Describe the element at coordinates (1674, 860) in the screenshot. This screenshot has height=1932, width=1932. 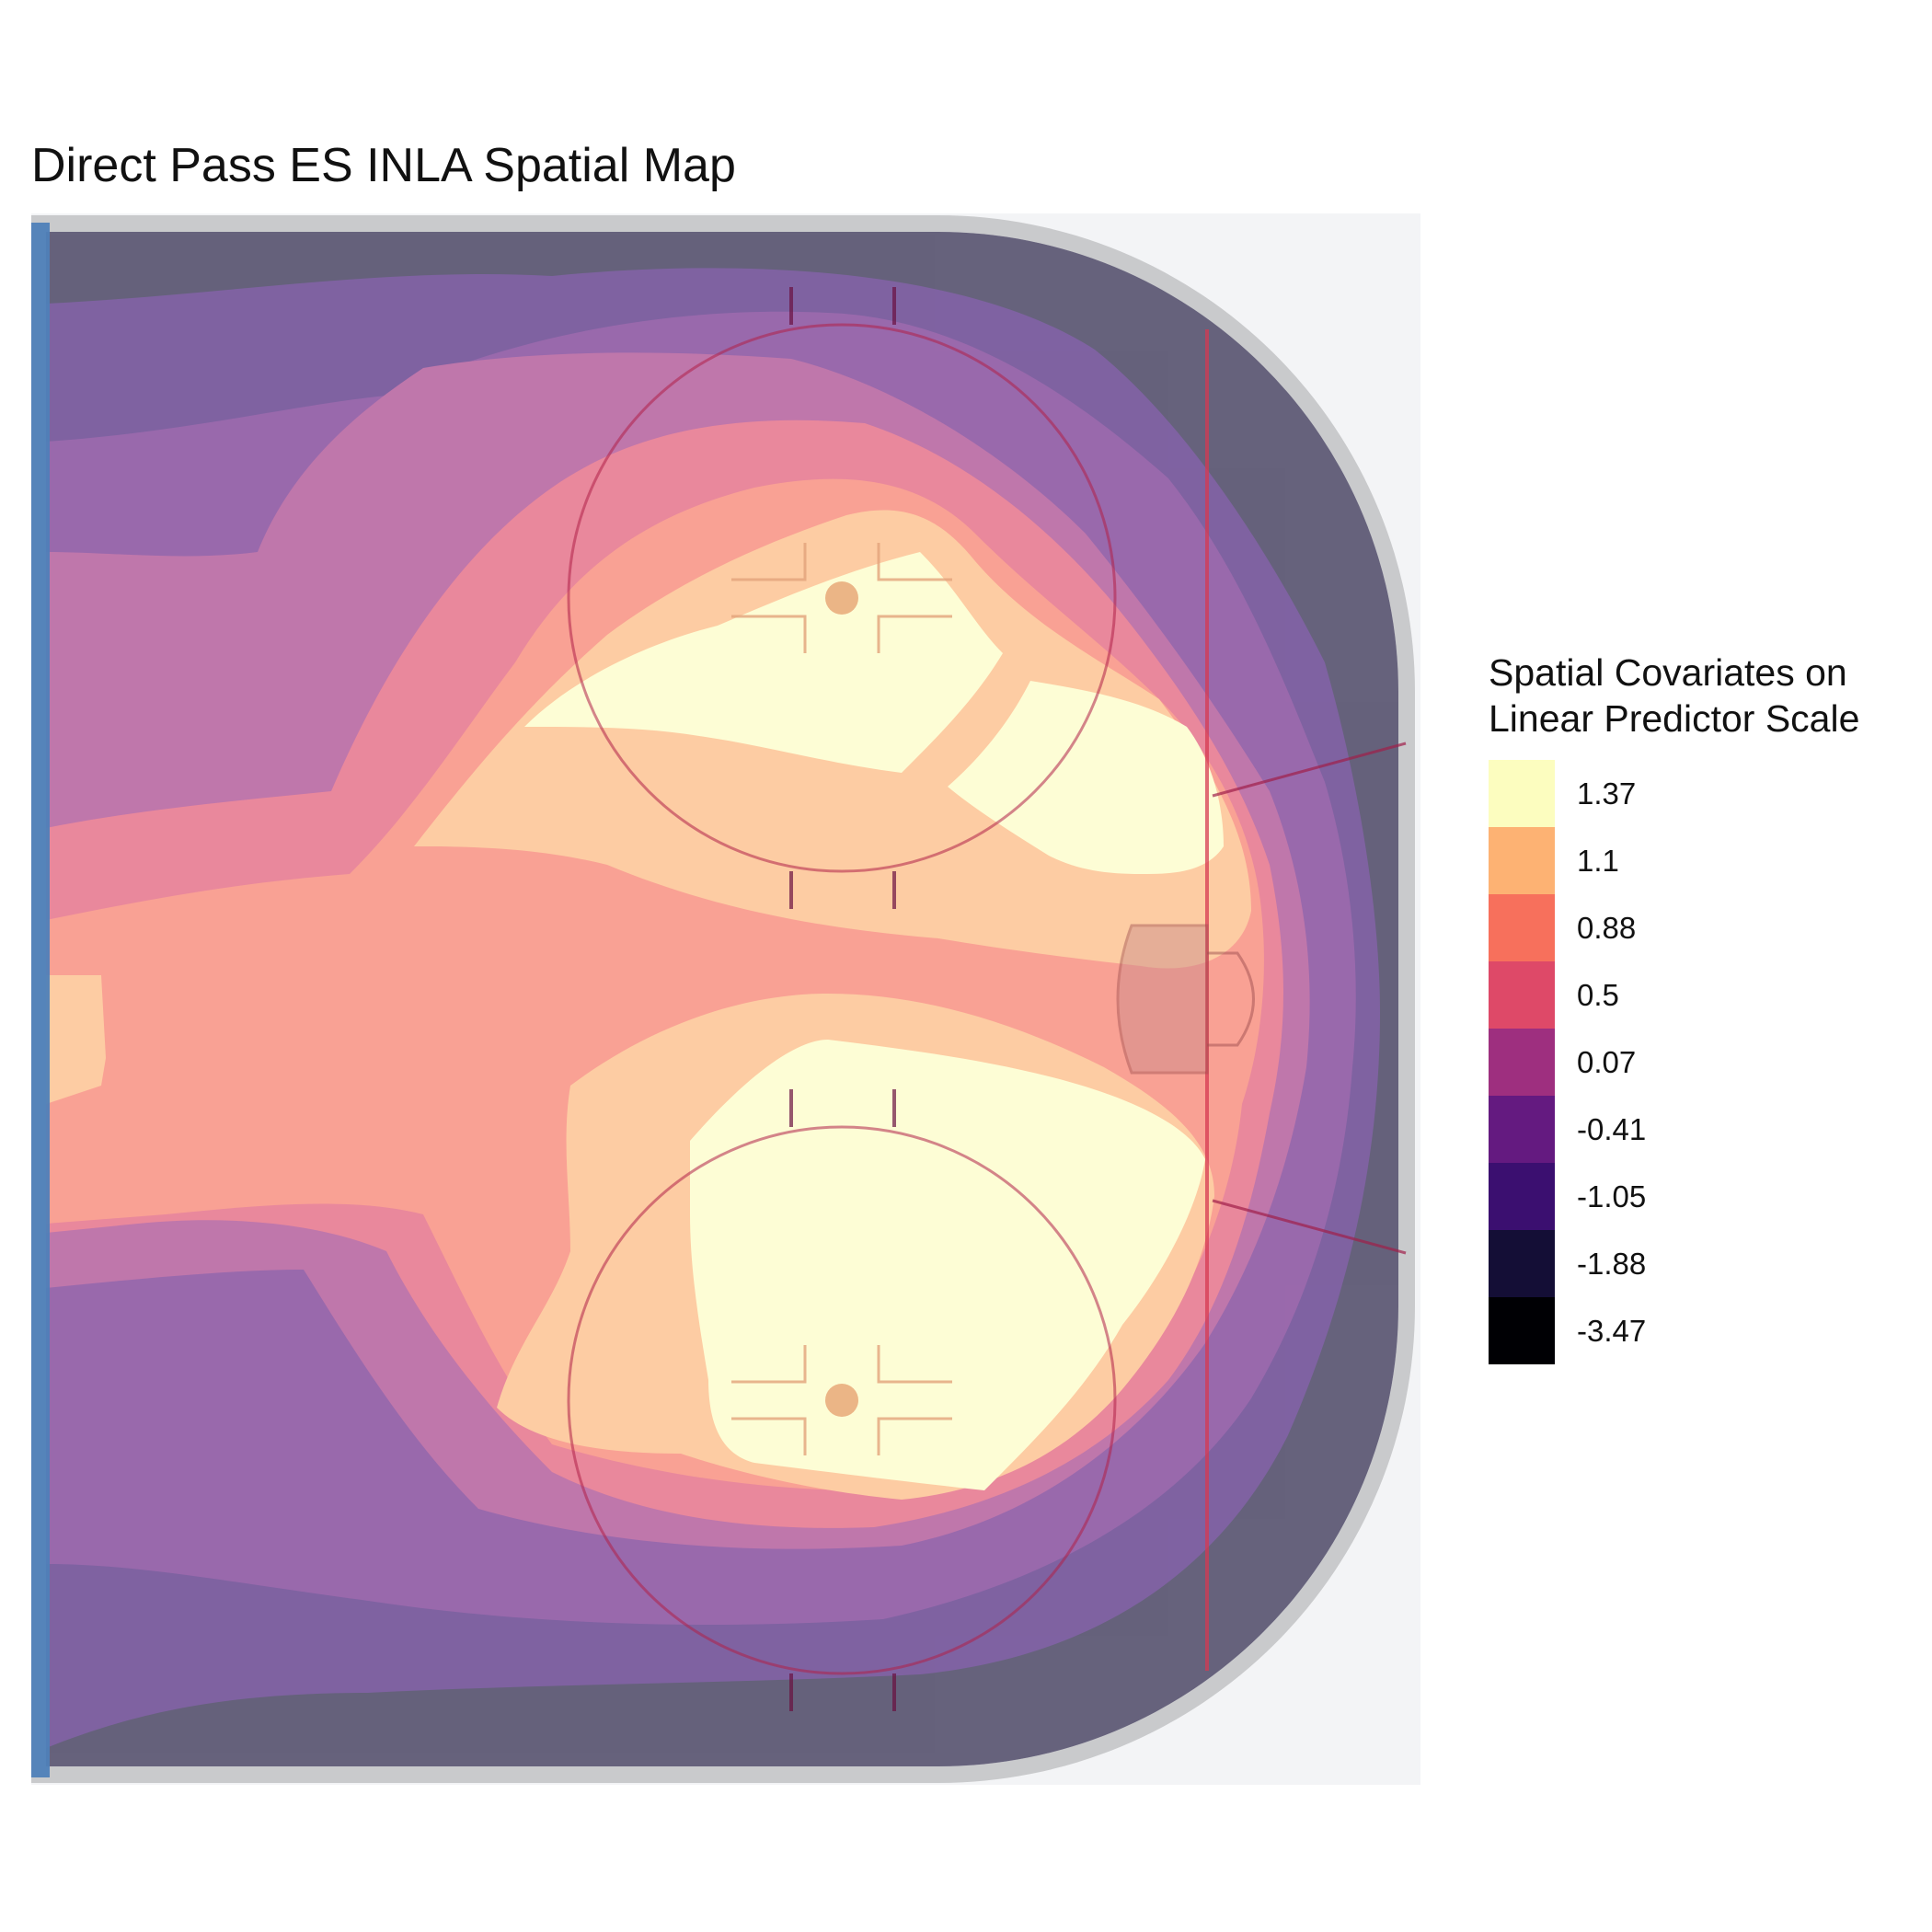
I see `legend-item: 1.1` at that location.